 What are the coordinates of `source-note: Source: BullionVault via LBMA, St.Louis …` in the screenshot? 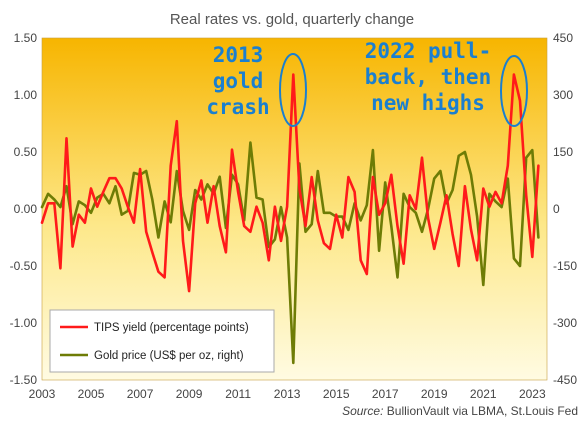 It's located at (460, 411).